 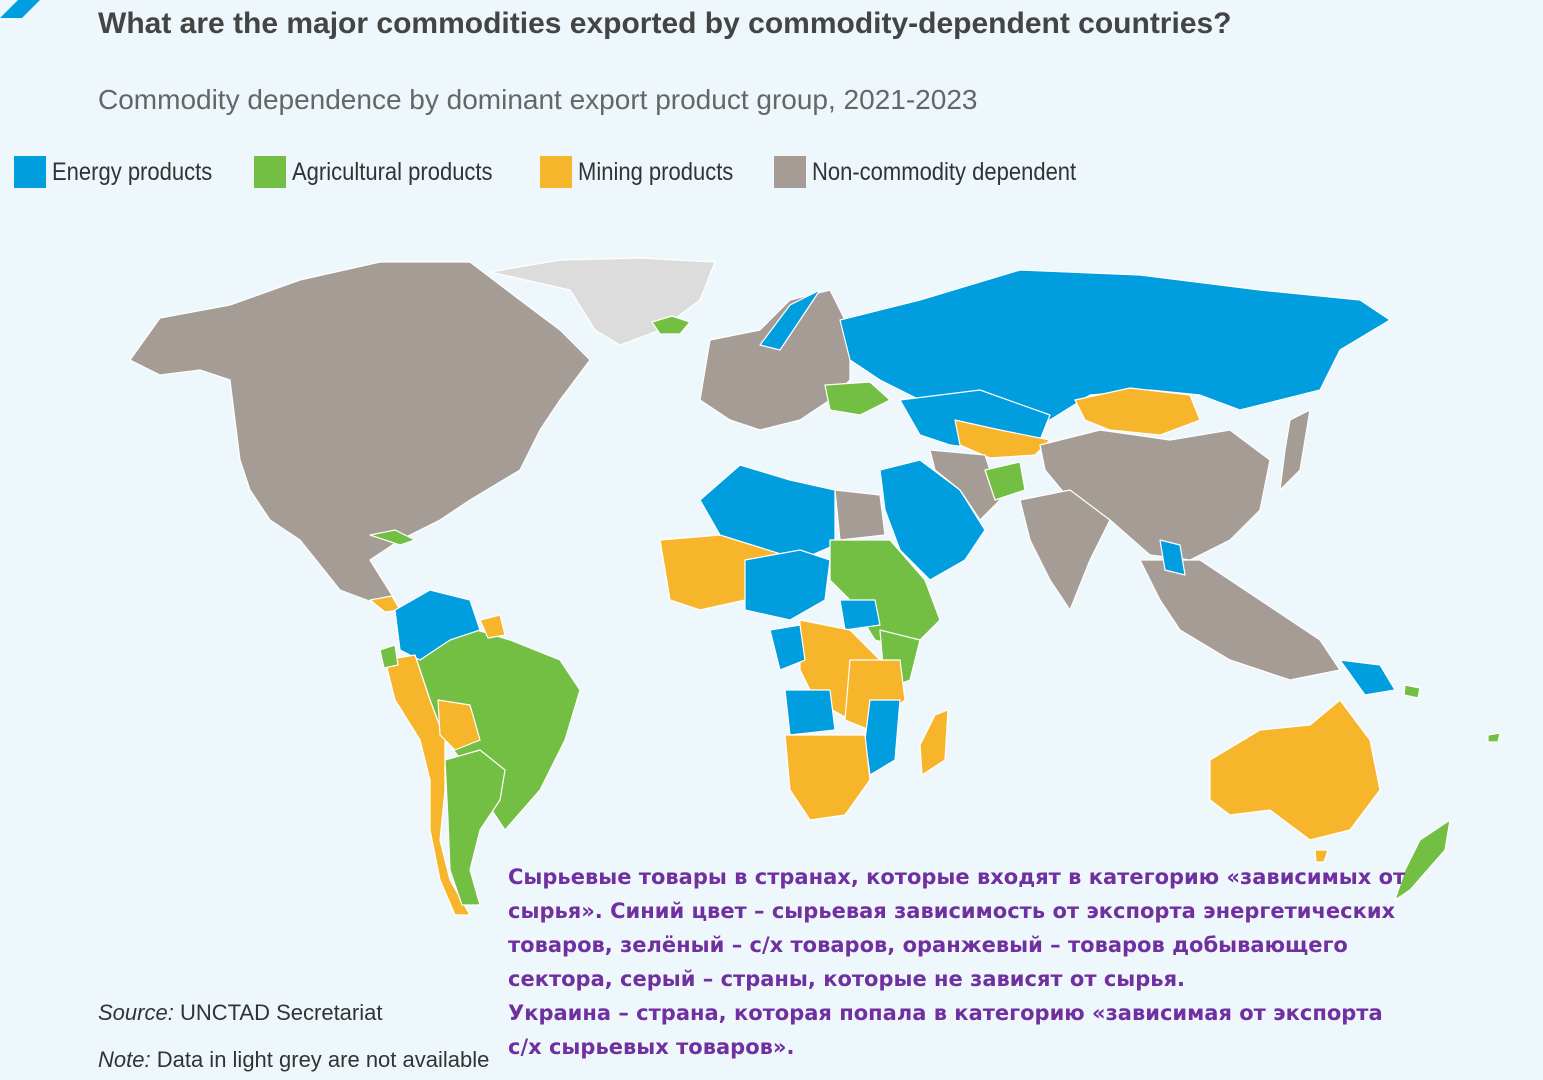 I want to click on region-central-asia, so click(x=1002, y=439).